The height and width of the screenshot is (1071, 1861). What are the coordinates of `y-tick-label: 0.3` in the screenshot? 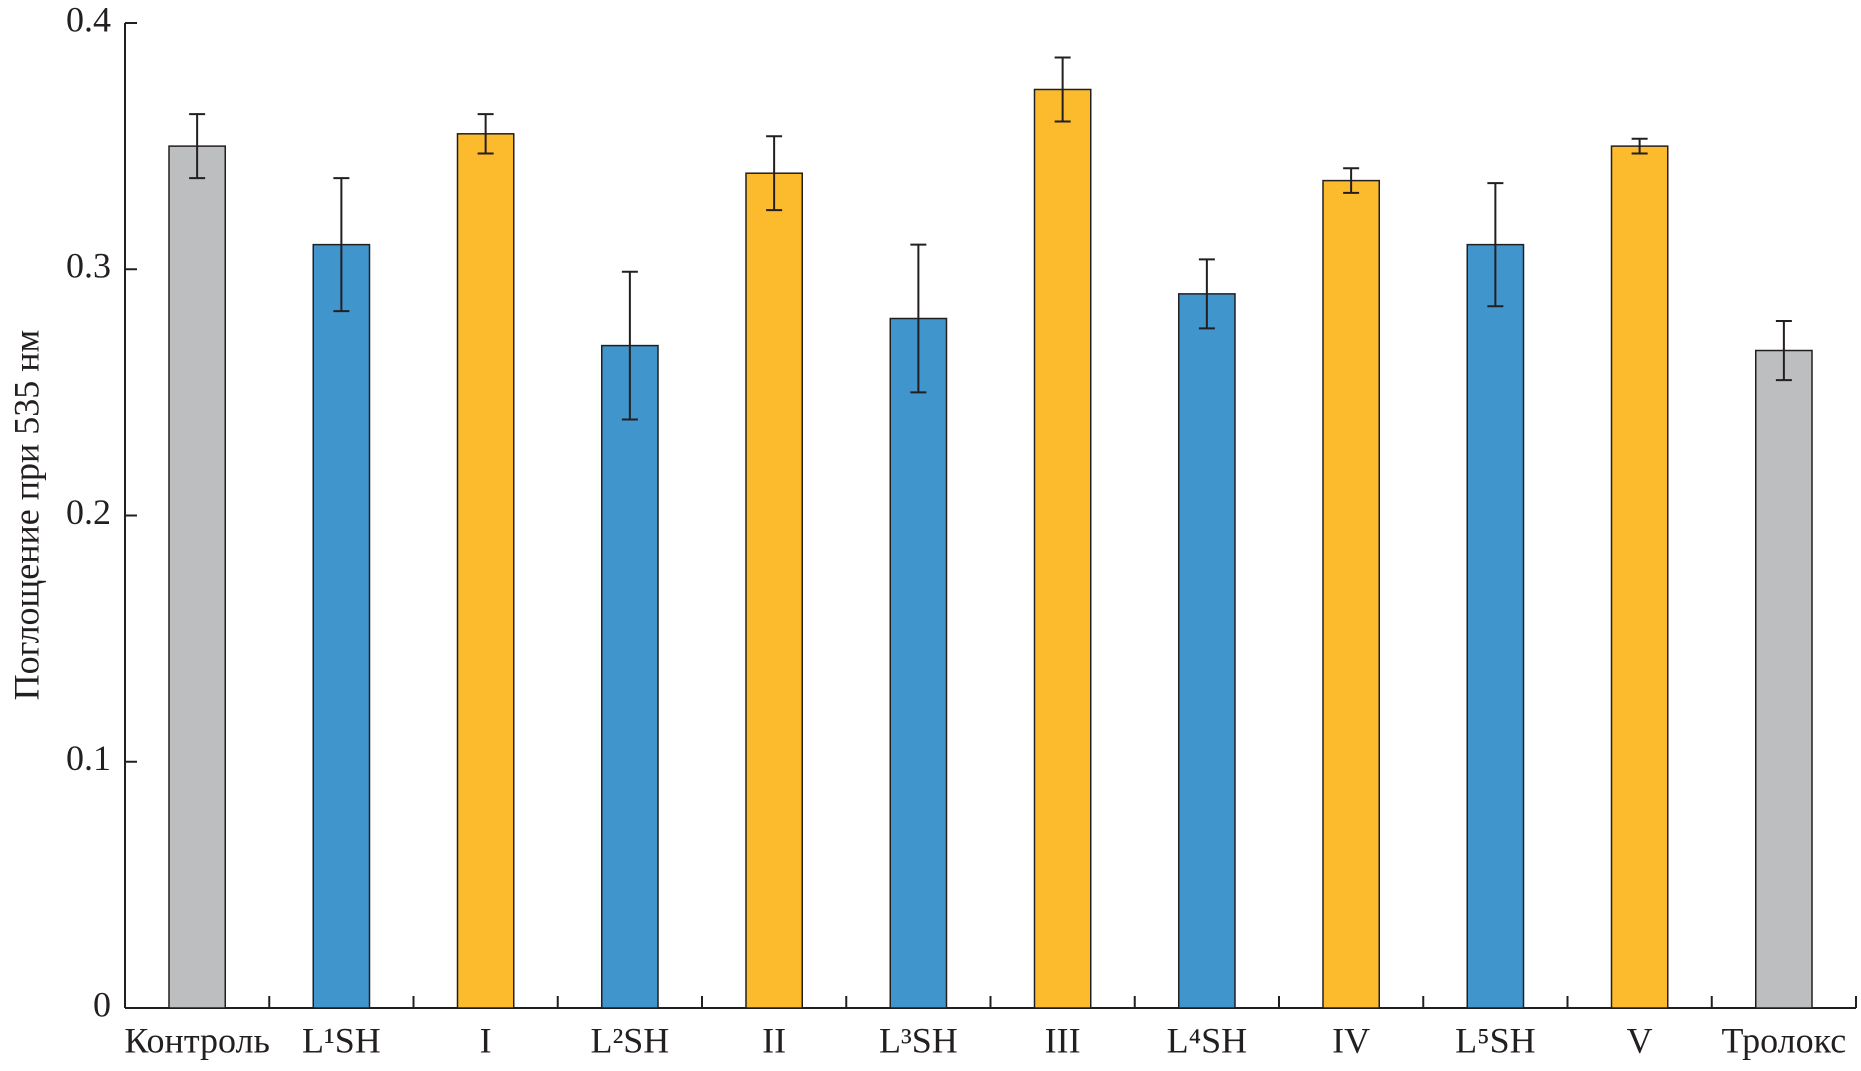 It's located at (88, 266).